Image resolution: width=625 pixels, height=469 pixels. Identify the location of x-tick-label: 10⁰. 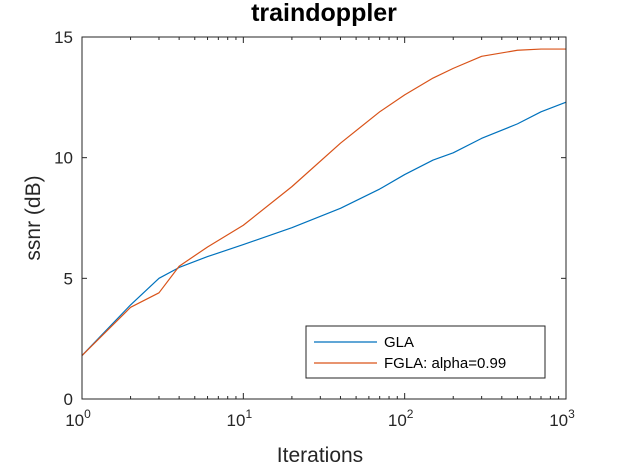
(78, 418).